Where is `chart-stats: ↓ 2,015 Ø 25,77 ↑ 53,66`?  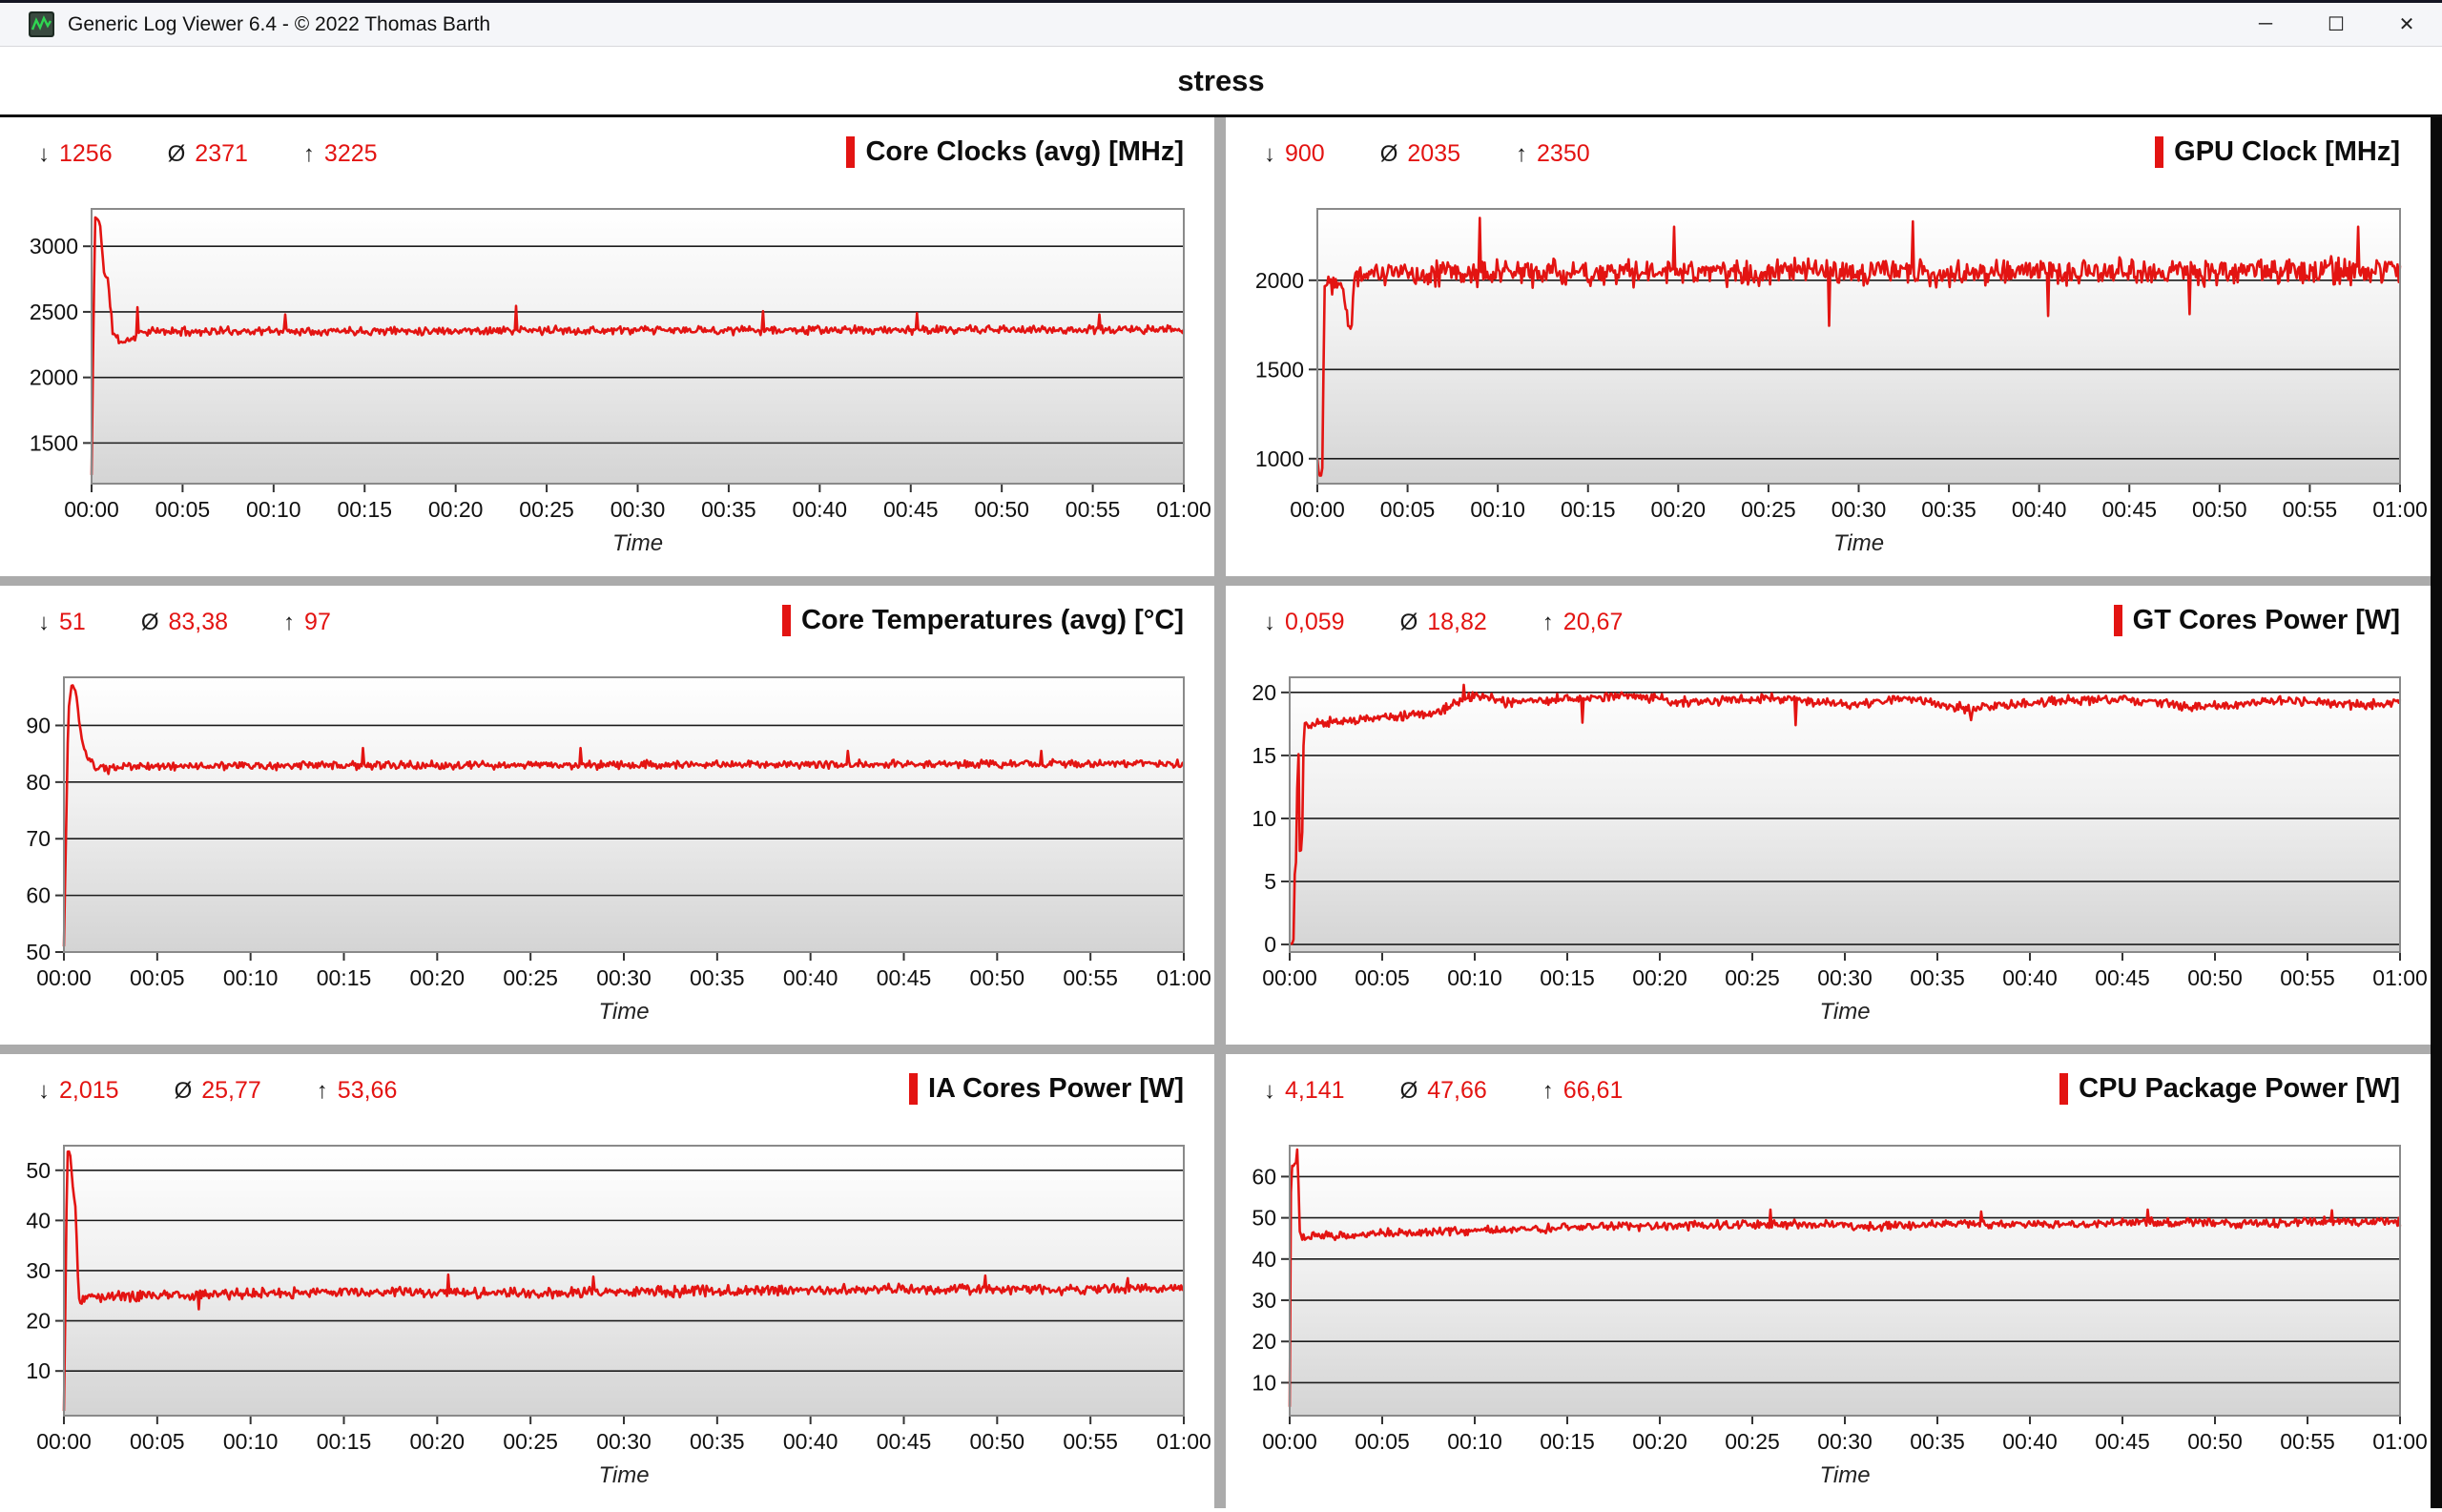 chart-stats: ↓ 2,015 Ø 25,77 ↑ 53,66 is located at coordinates (217, 1091).